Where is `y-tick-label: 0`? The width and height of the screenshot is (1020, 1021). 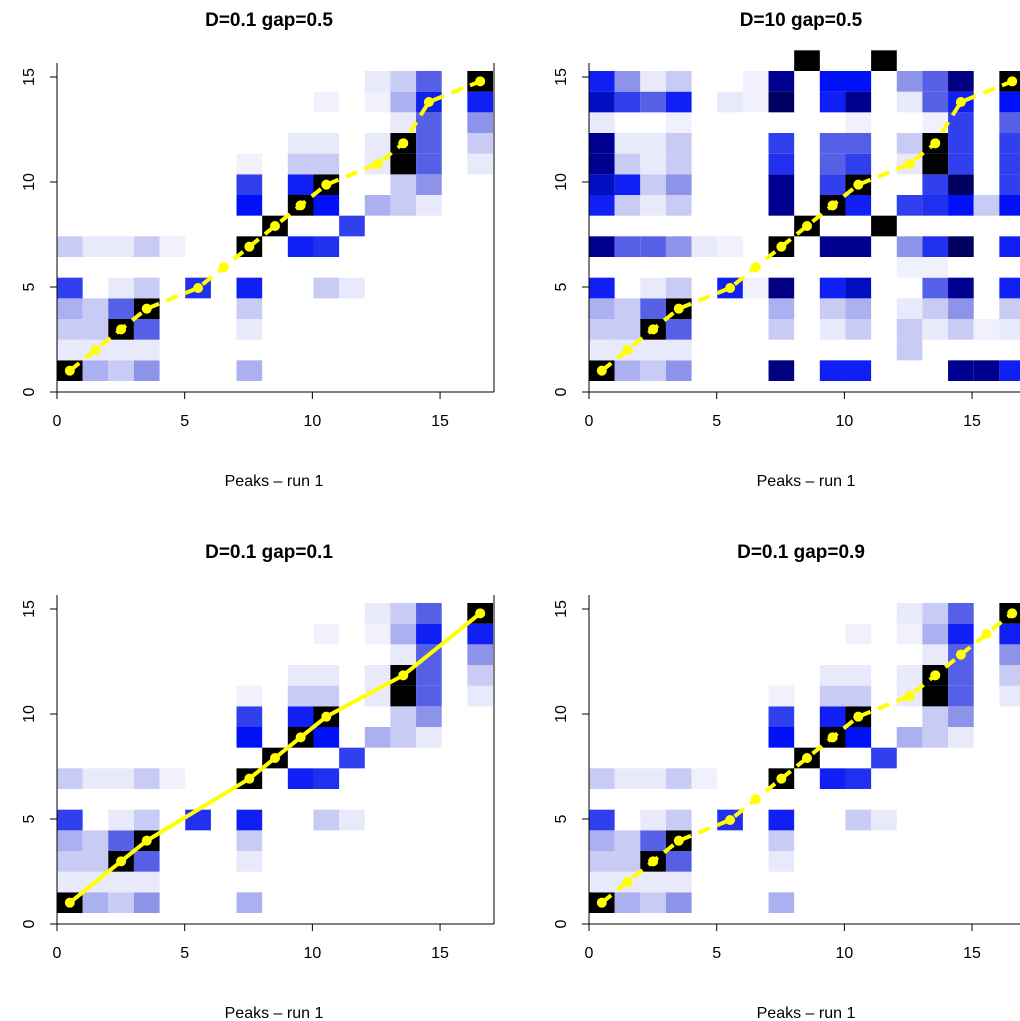 y-tick-label: 0 is located at coordinates (29, 391).